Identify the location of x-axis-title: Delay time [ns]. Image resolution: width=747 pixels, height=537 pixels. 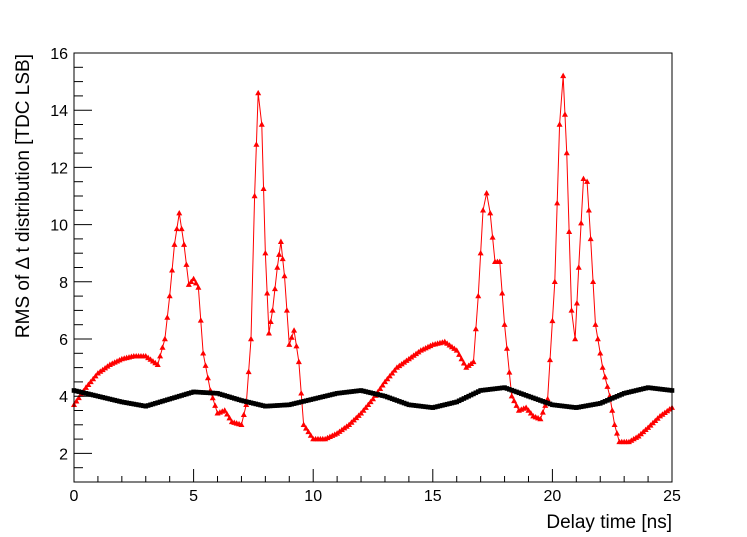
(609, 522).